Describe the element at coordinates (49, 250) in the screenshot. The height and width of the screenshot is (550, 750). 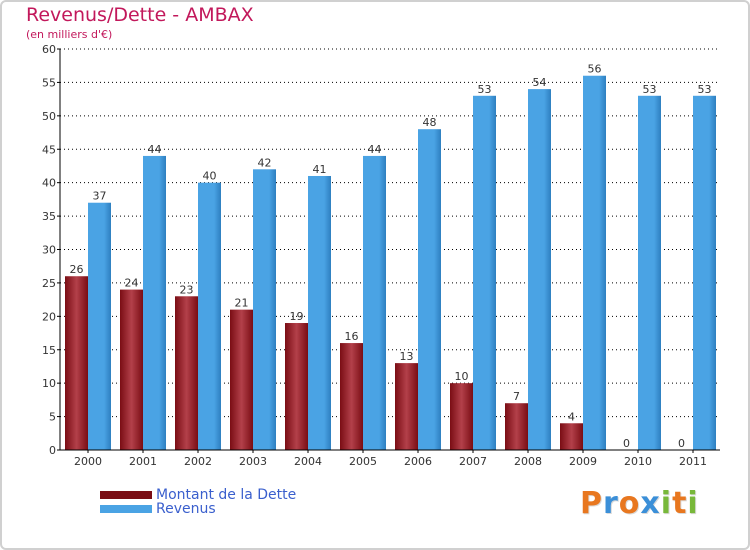
I see `y-tick-label: 30` at that location.